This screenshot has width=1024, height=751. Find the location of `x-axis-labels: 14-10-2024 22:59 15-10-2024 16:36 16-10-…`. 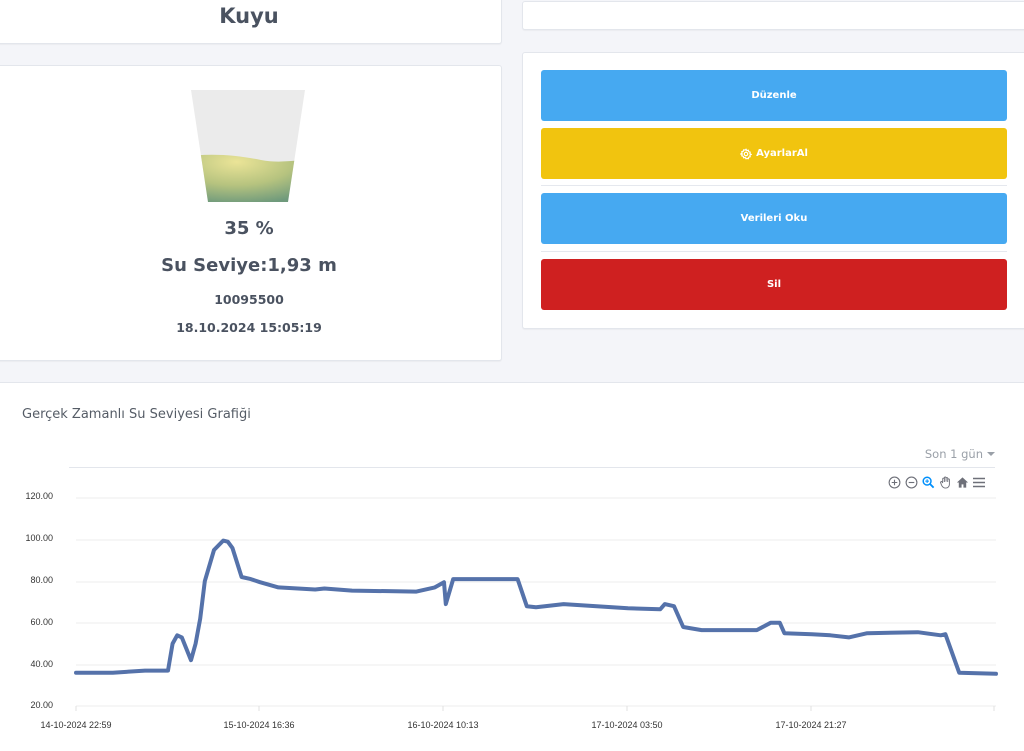

x-axis-labels: 14-10-2024 22:59 15-10-2024 16:36 16-10-… is located at coordinates (443, 725).